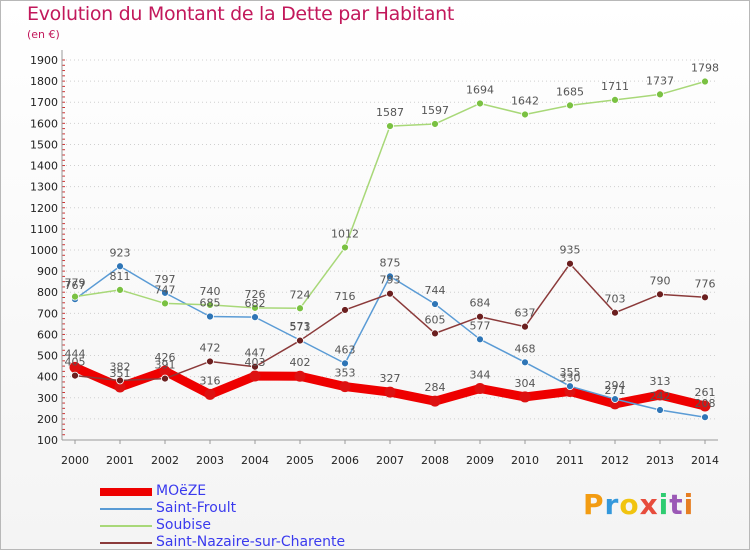  I want to click on y-tick-label: 1500, so click(44, 144).